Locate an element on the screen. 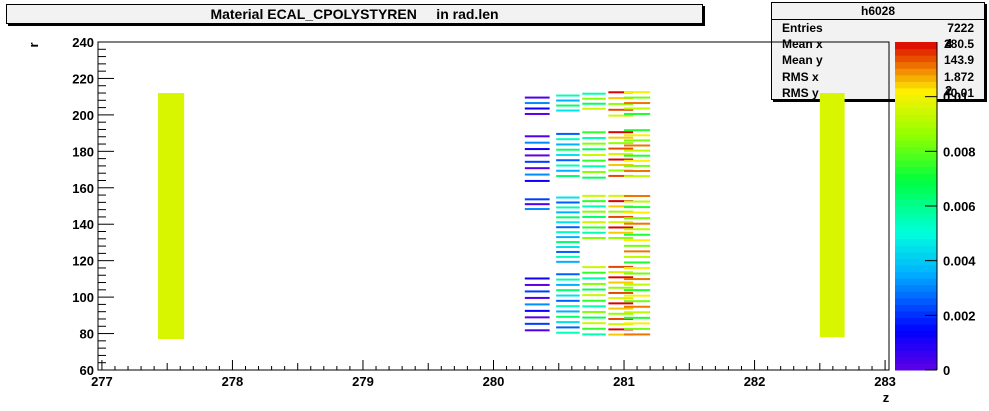  stats-value: 1.872 is located at coordinates (958, 76).